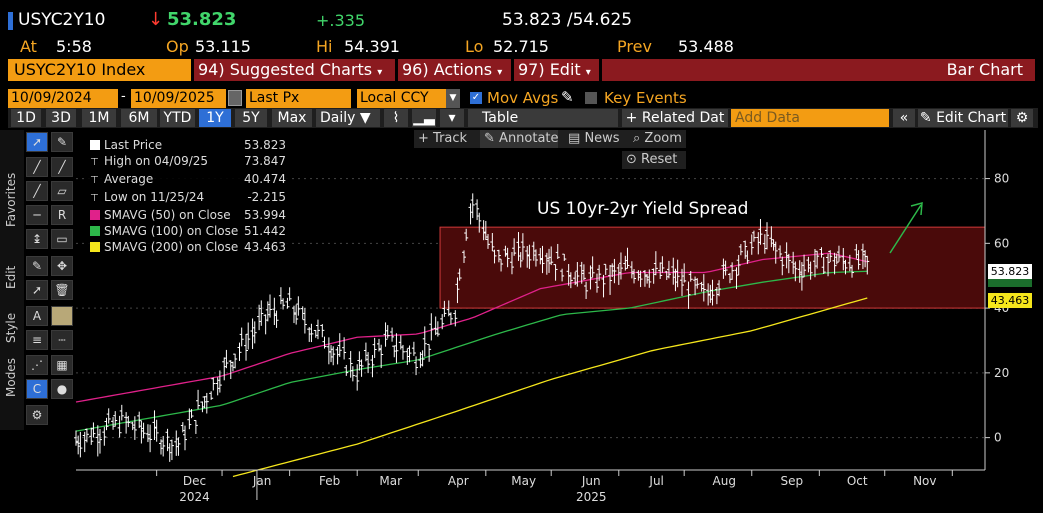  Describe the element at coordinates (396, 118) in the screenshot. I see `line-chart-icon: ⌇` at that location.